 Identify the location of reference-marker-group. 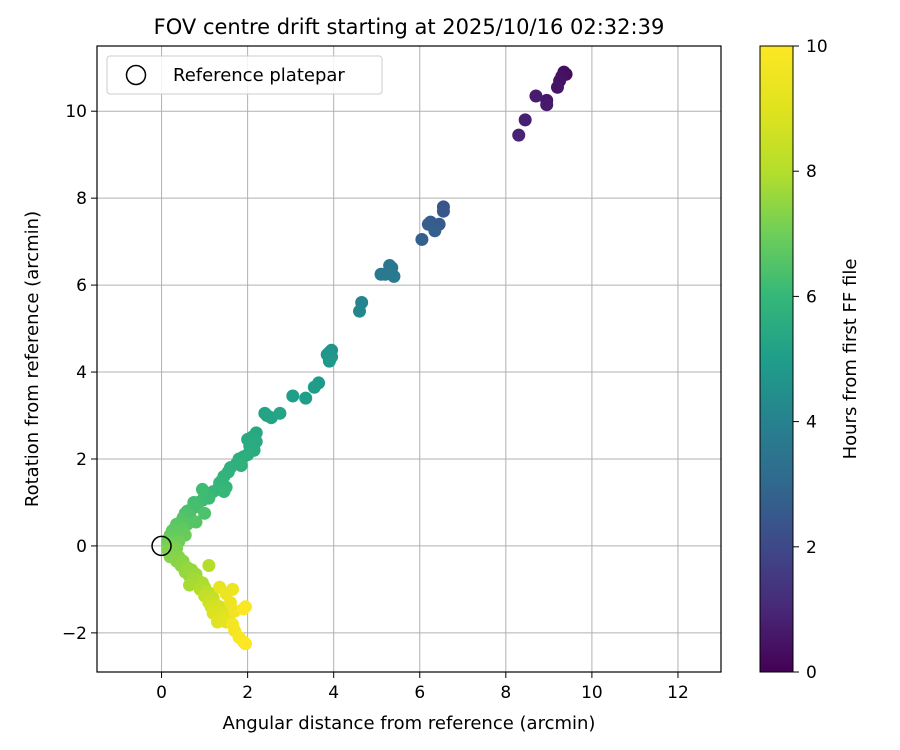
(161, 546).